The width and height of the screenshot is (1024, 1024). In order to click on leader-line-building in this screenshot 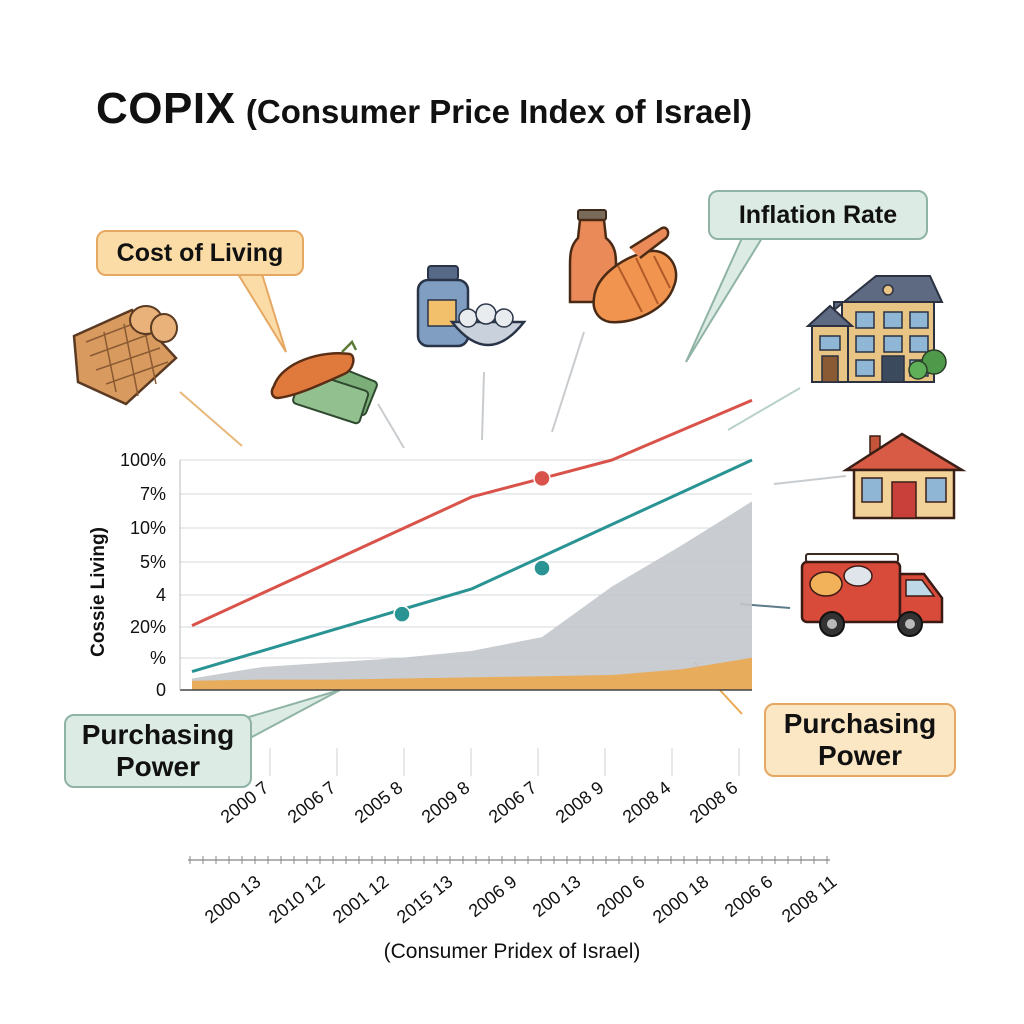, I will do `click(764, 409)`.